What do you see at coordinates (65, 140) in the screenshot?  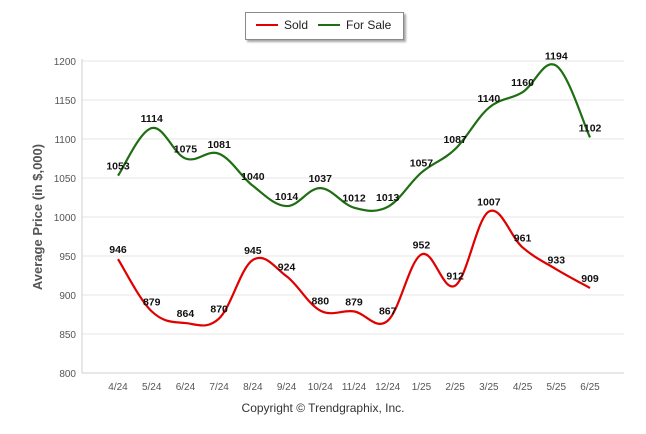 I see `y-tick-label-1100: 1100` at bounding box center [65, 140].